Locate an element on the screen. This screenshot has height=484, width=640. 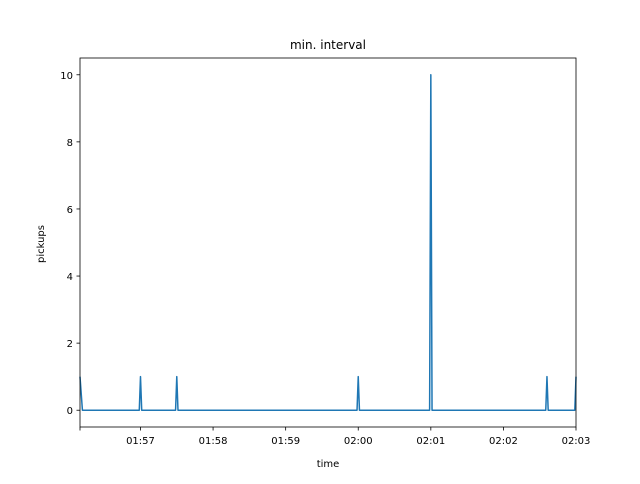
x-tick-label: 02:01 is located at coordinates (430, 441).